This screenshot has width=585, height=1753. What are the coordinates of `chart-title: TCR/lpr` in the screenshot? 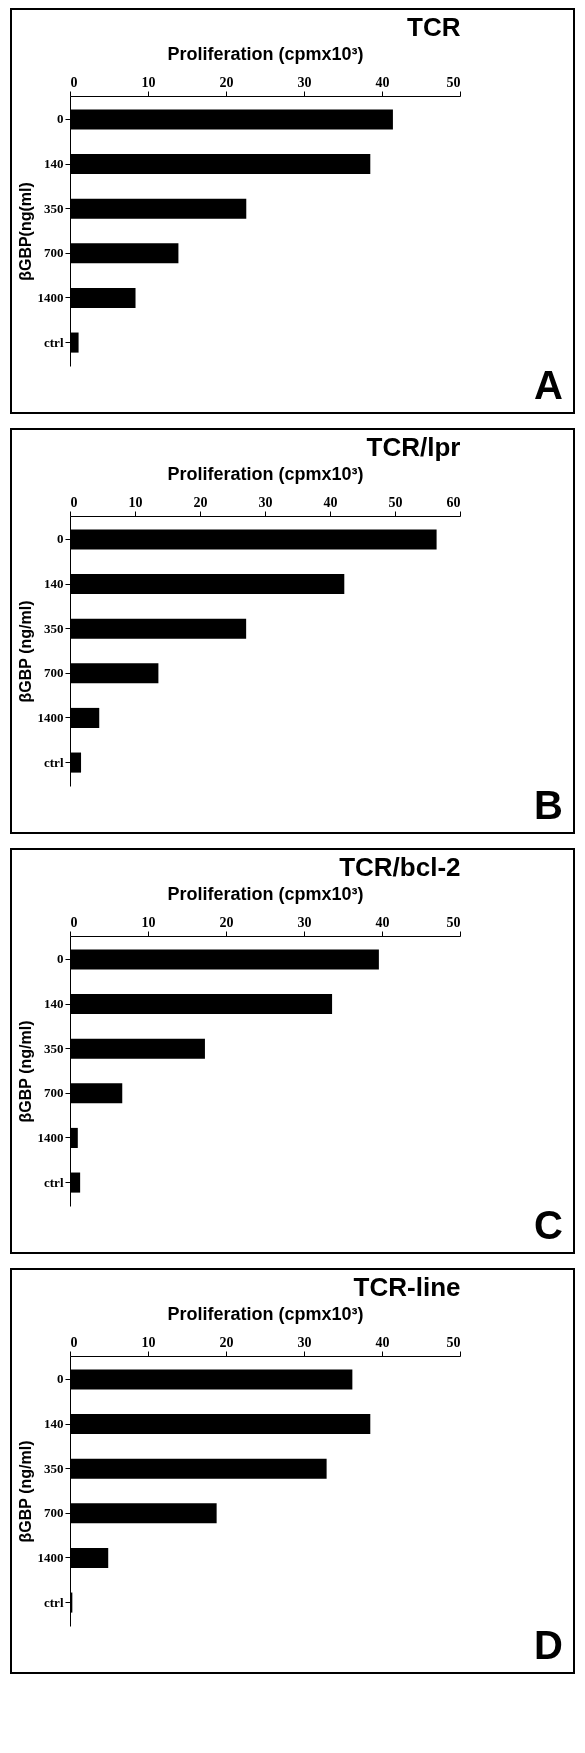 It's located at (413, 447).